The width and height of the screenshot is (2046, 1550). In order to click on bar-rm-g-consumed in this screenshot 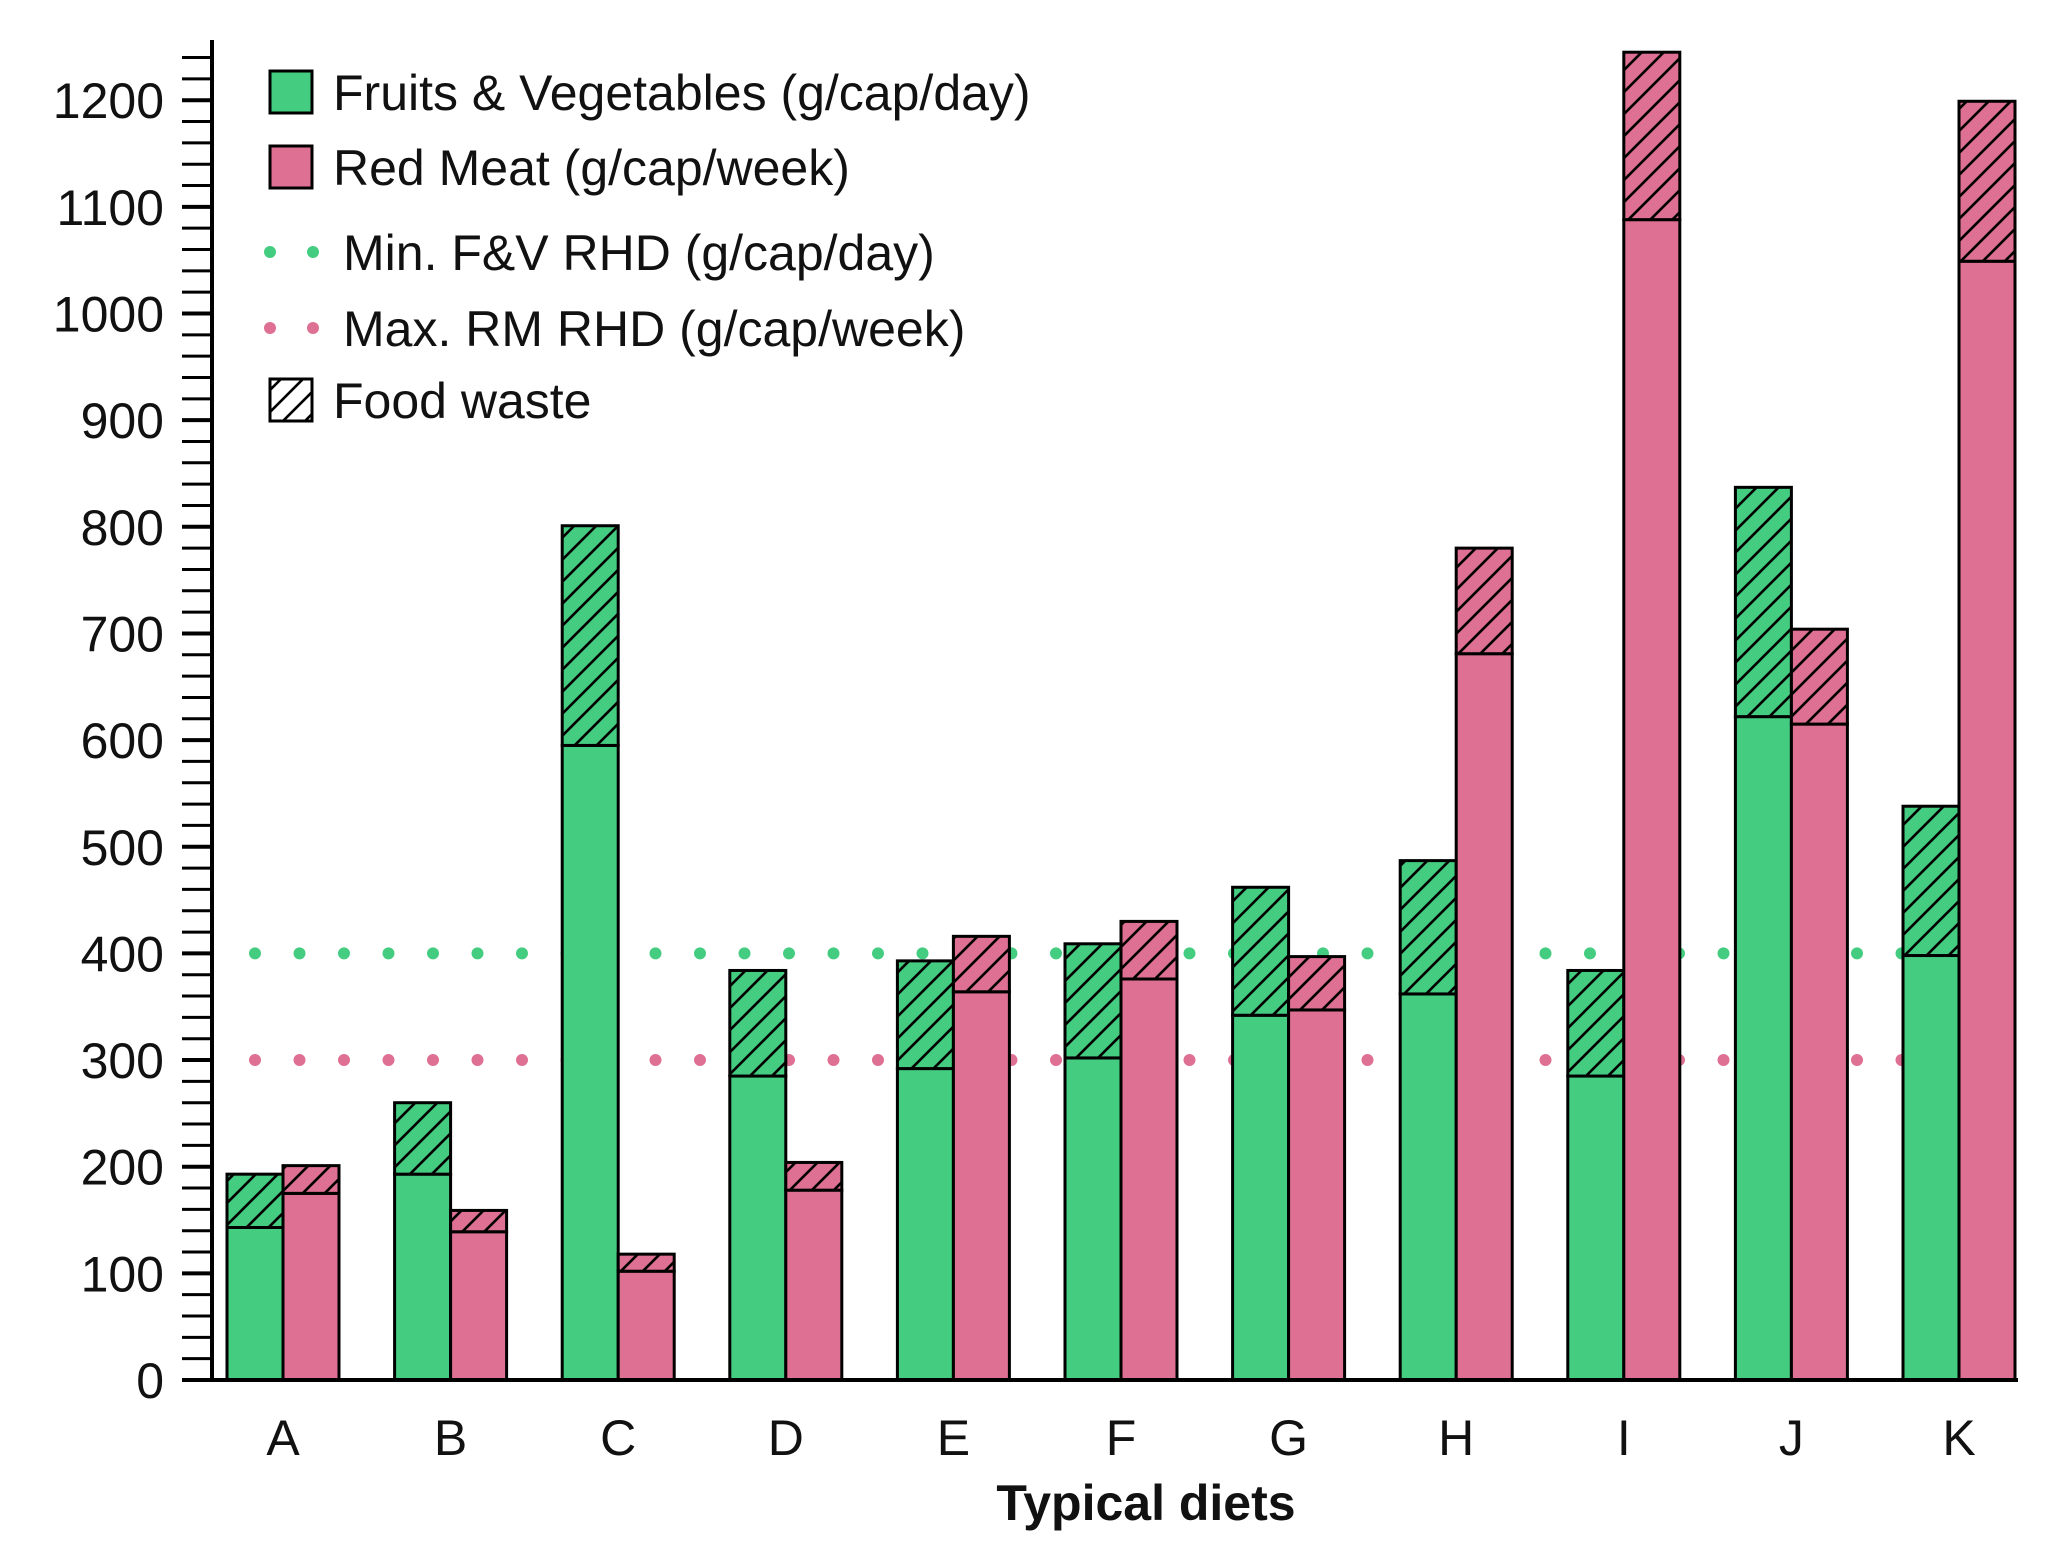, I will do `click(1317, 1195)`.